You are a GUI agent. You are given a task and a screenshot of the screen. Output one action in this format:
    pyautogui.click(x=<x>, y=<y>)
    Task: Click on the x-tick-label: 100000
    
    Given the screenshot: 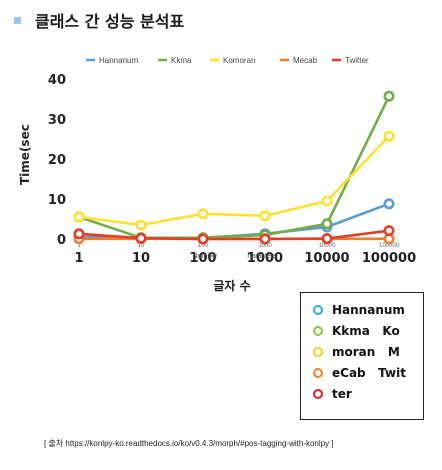 What is the action you would take?
    pyautogui.click(x=389, y=258)
    